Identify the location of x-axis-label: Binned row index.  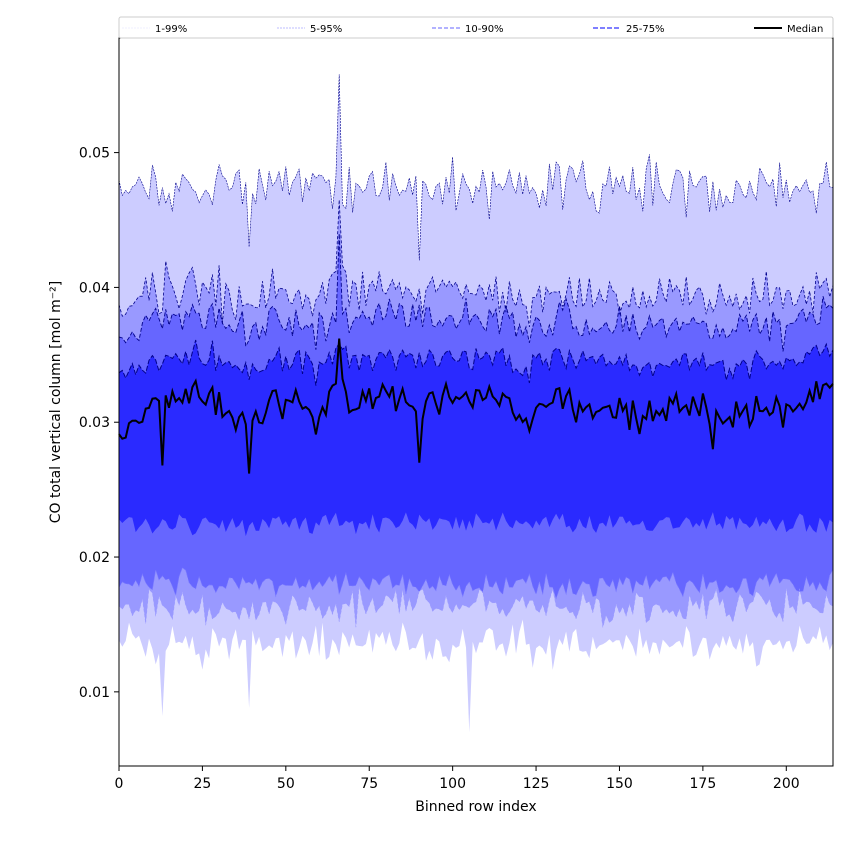
(475, 807).